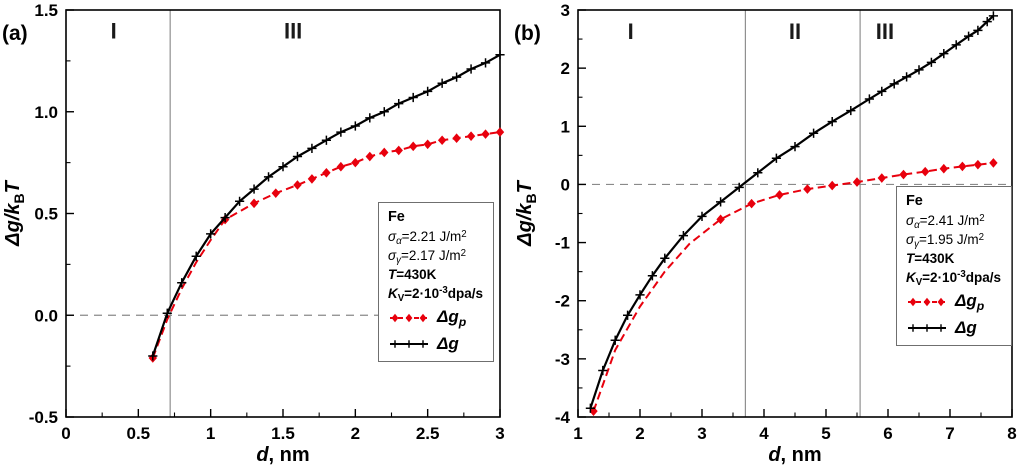  What do you see at coordinates (46, 112) in the screenshot?
I see `y-tick-label: 1.0` at bounding box center [46, 112].